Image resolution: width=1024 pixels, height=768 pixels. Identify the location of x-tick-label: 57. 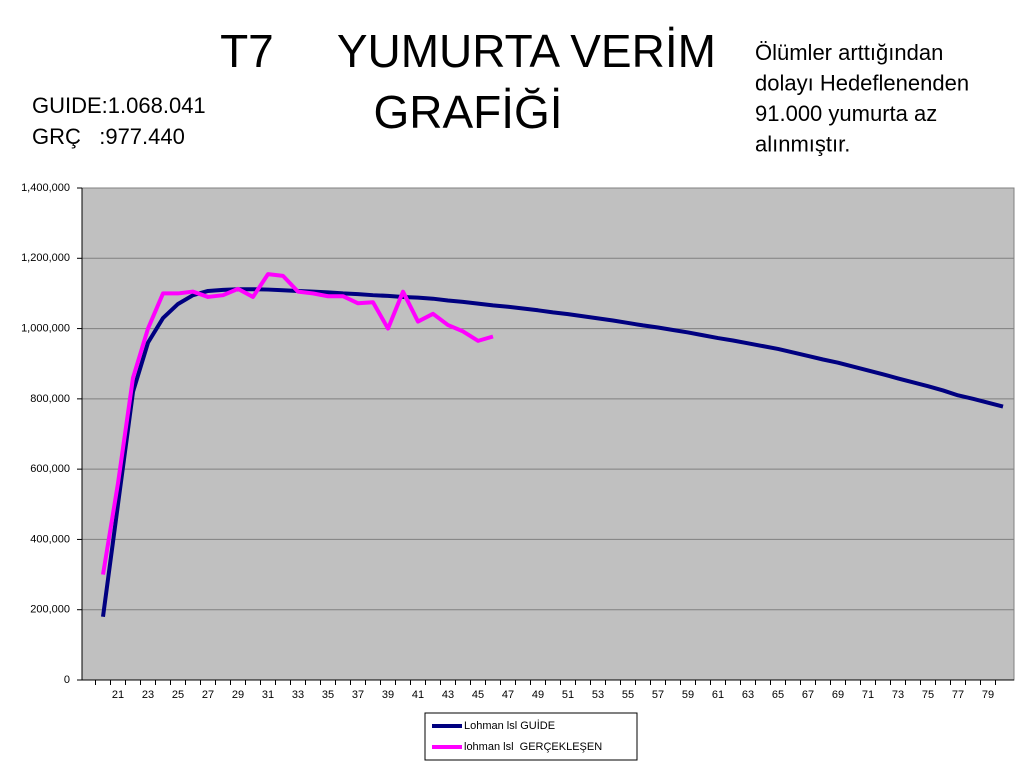
(658, 695).